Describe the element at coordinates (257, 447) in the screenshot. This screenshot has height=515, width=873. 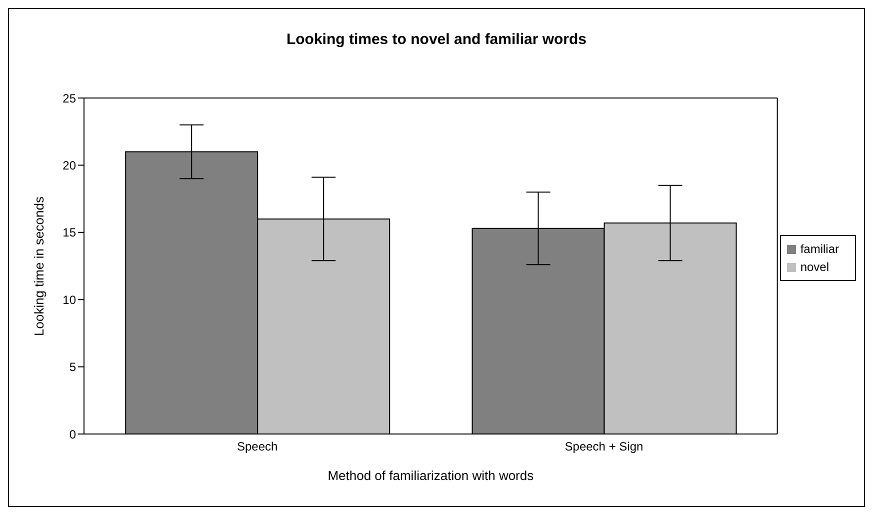
I see `x-tick-label: Speech` at that location.